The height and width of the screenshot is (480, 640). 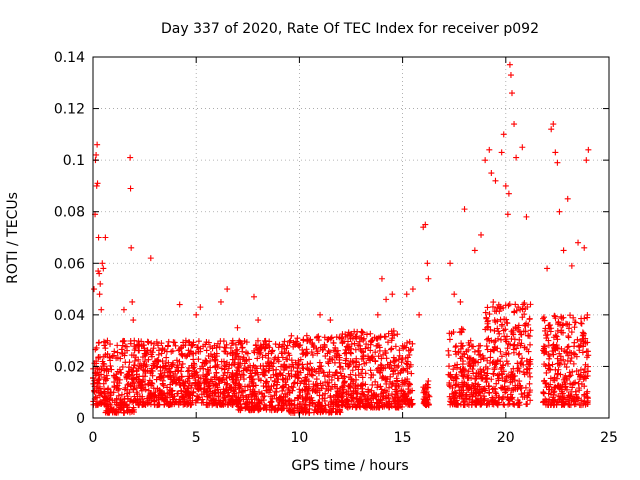 I want to click on y-tick-label: 0.08, so click(x=69, y=213).